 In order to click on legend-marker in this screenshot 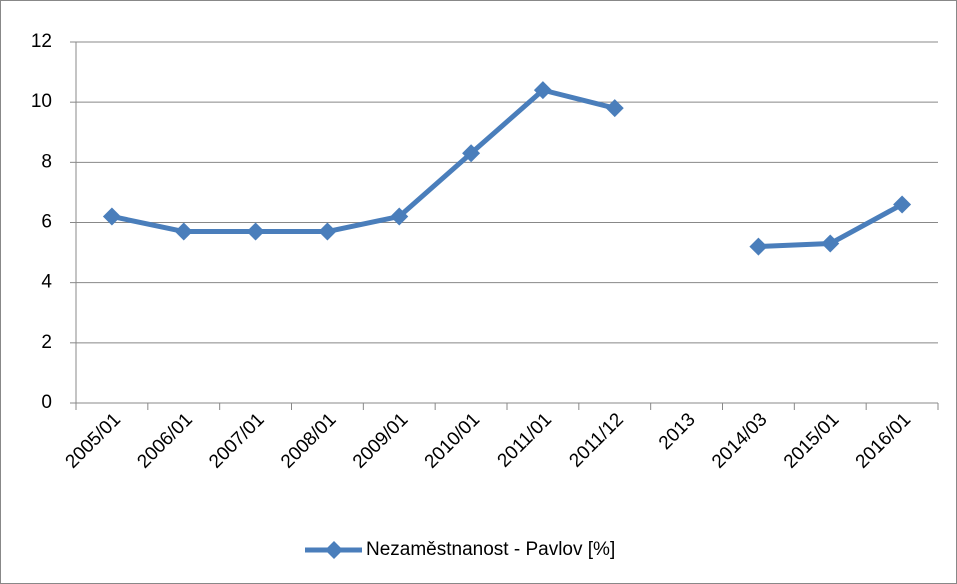, I will do `click(334, 550)`.